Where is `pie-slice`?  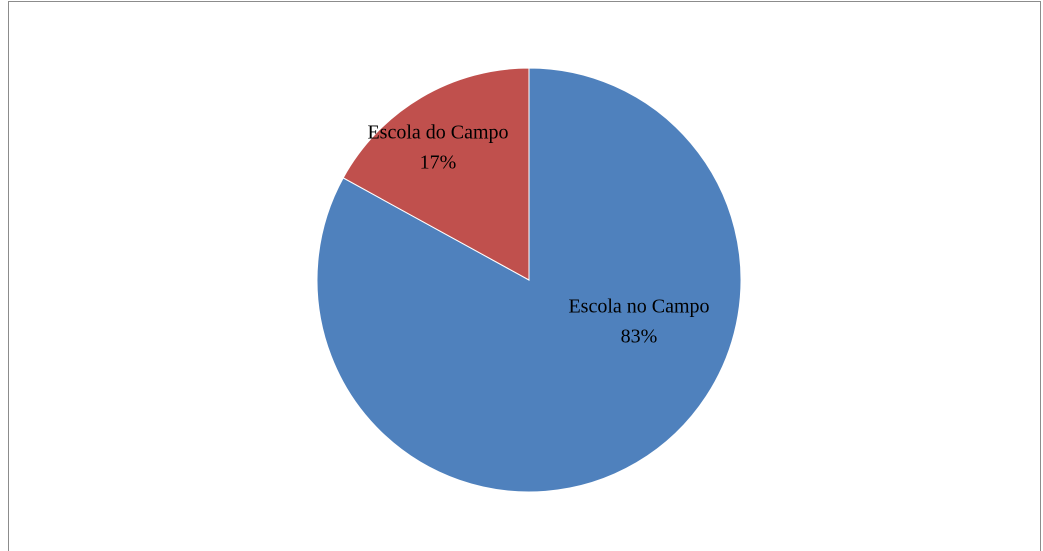
pie-slice is located at coordinates (436, 174).